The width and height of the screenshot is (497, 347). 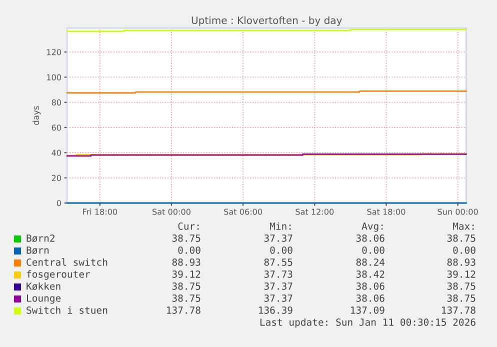 I want to click on text: 37.73, so click(x=278, y=274).